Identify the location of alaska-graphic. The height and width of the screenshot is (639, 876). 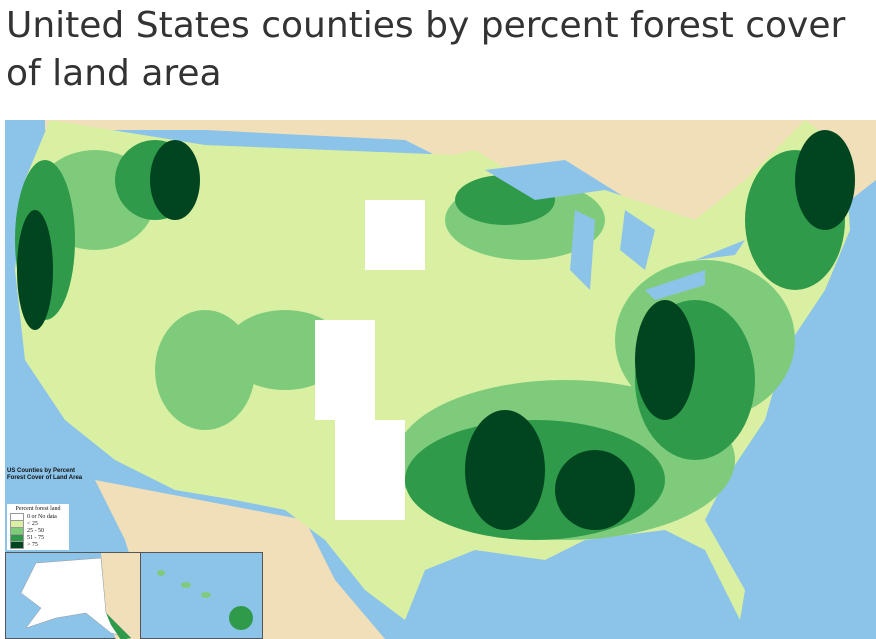
(80, 596).